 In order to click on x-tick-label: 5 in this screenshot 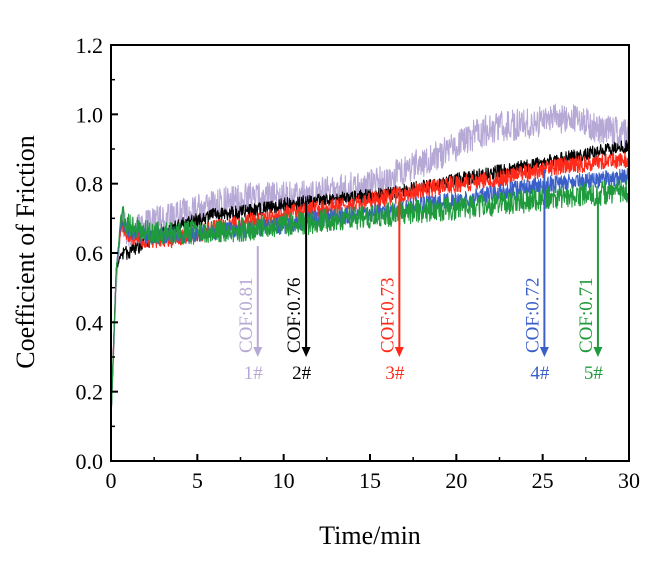, I will do `click(197, 480)`.